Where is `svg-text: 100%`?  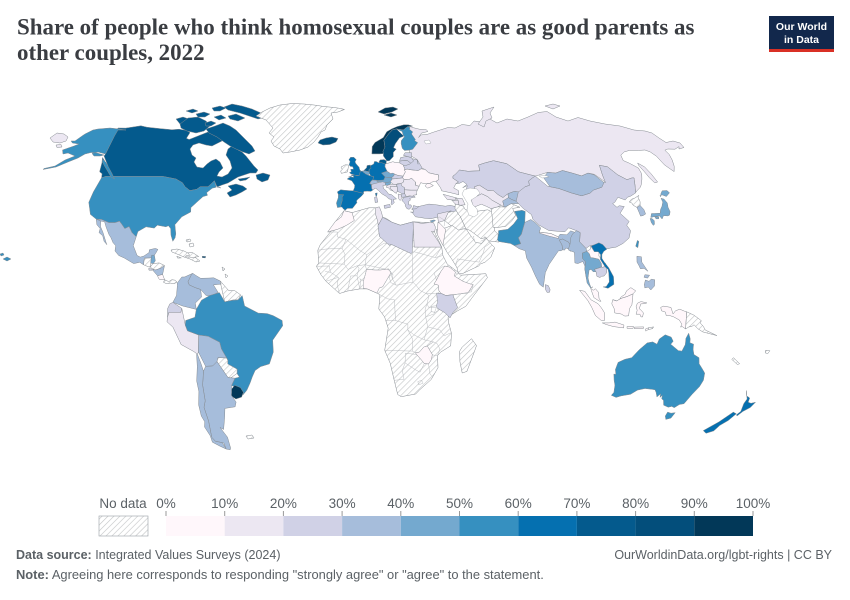
svg-text: 100% is located at coordinates (753, 503).